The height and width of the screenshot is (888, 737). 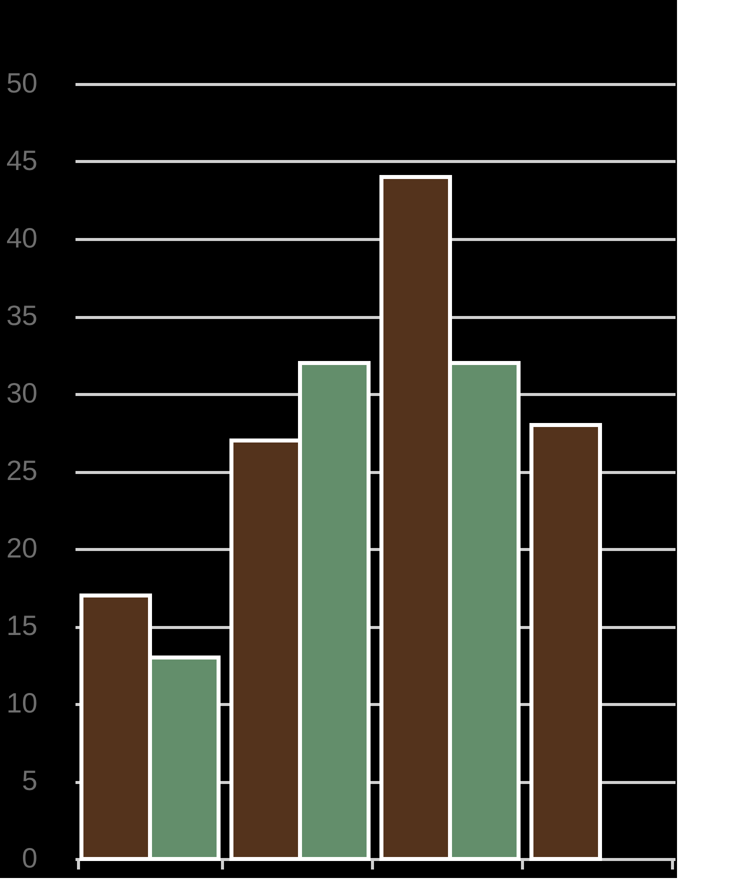 I want to click on y-tick-label: 5, so click(x=30, y=780).